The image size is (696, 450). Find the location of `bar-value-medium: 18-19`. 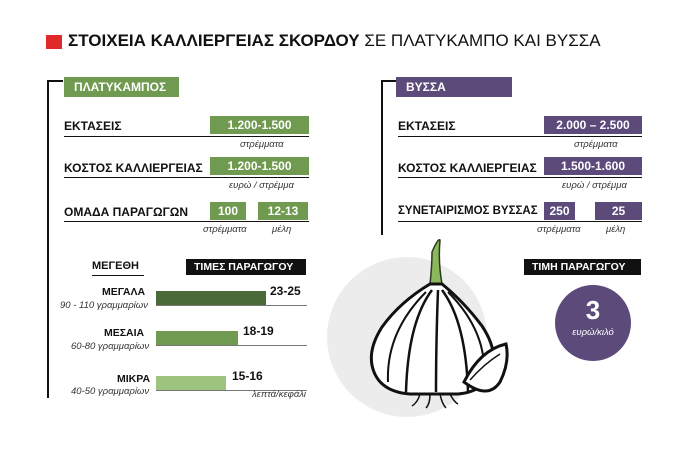

bar-value-medium: 18-19 is located at coordinates (258, 331).